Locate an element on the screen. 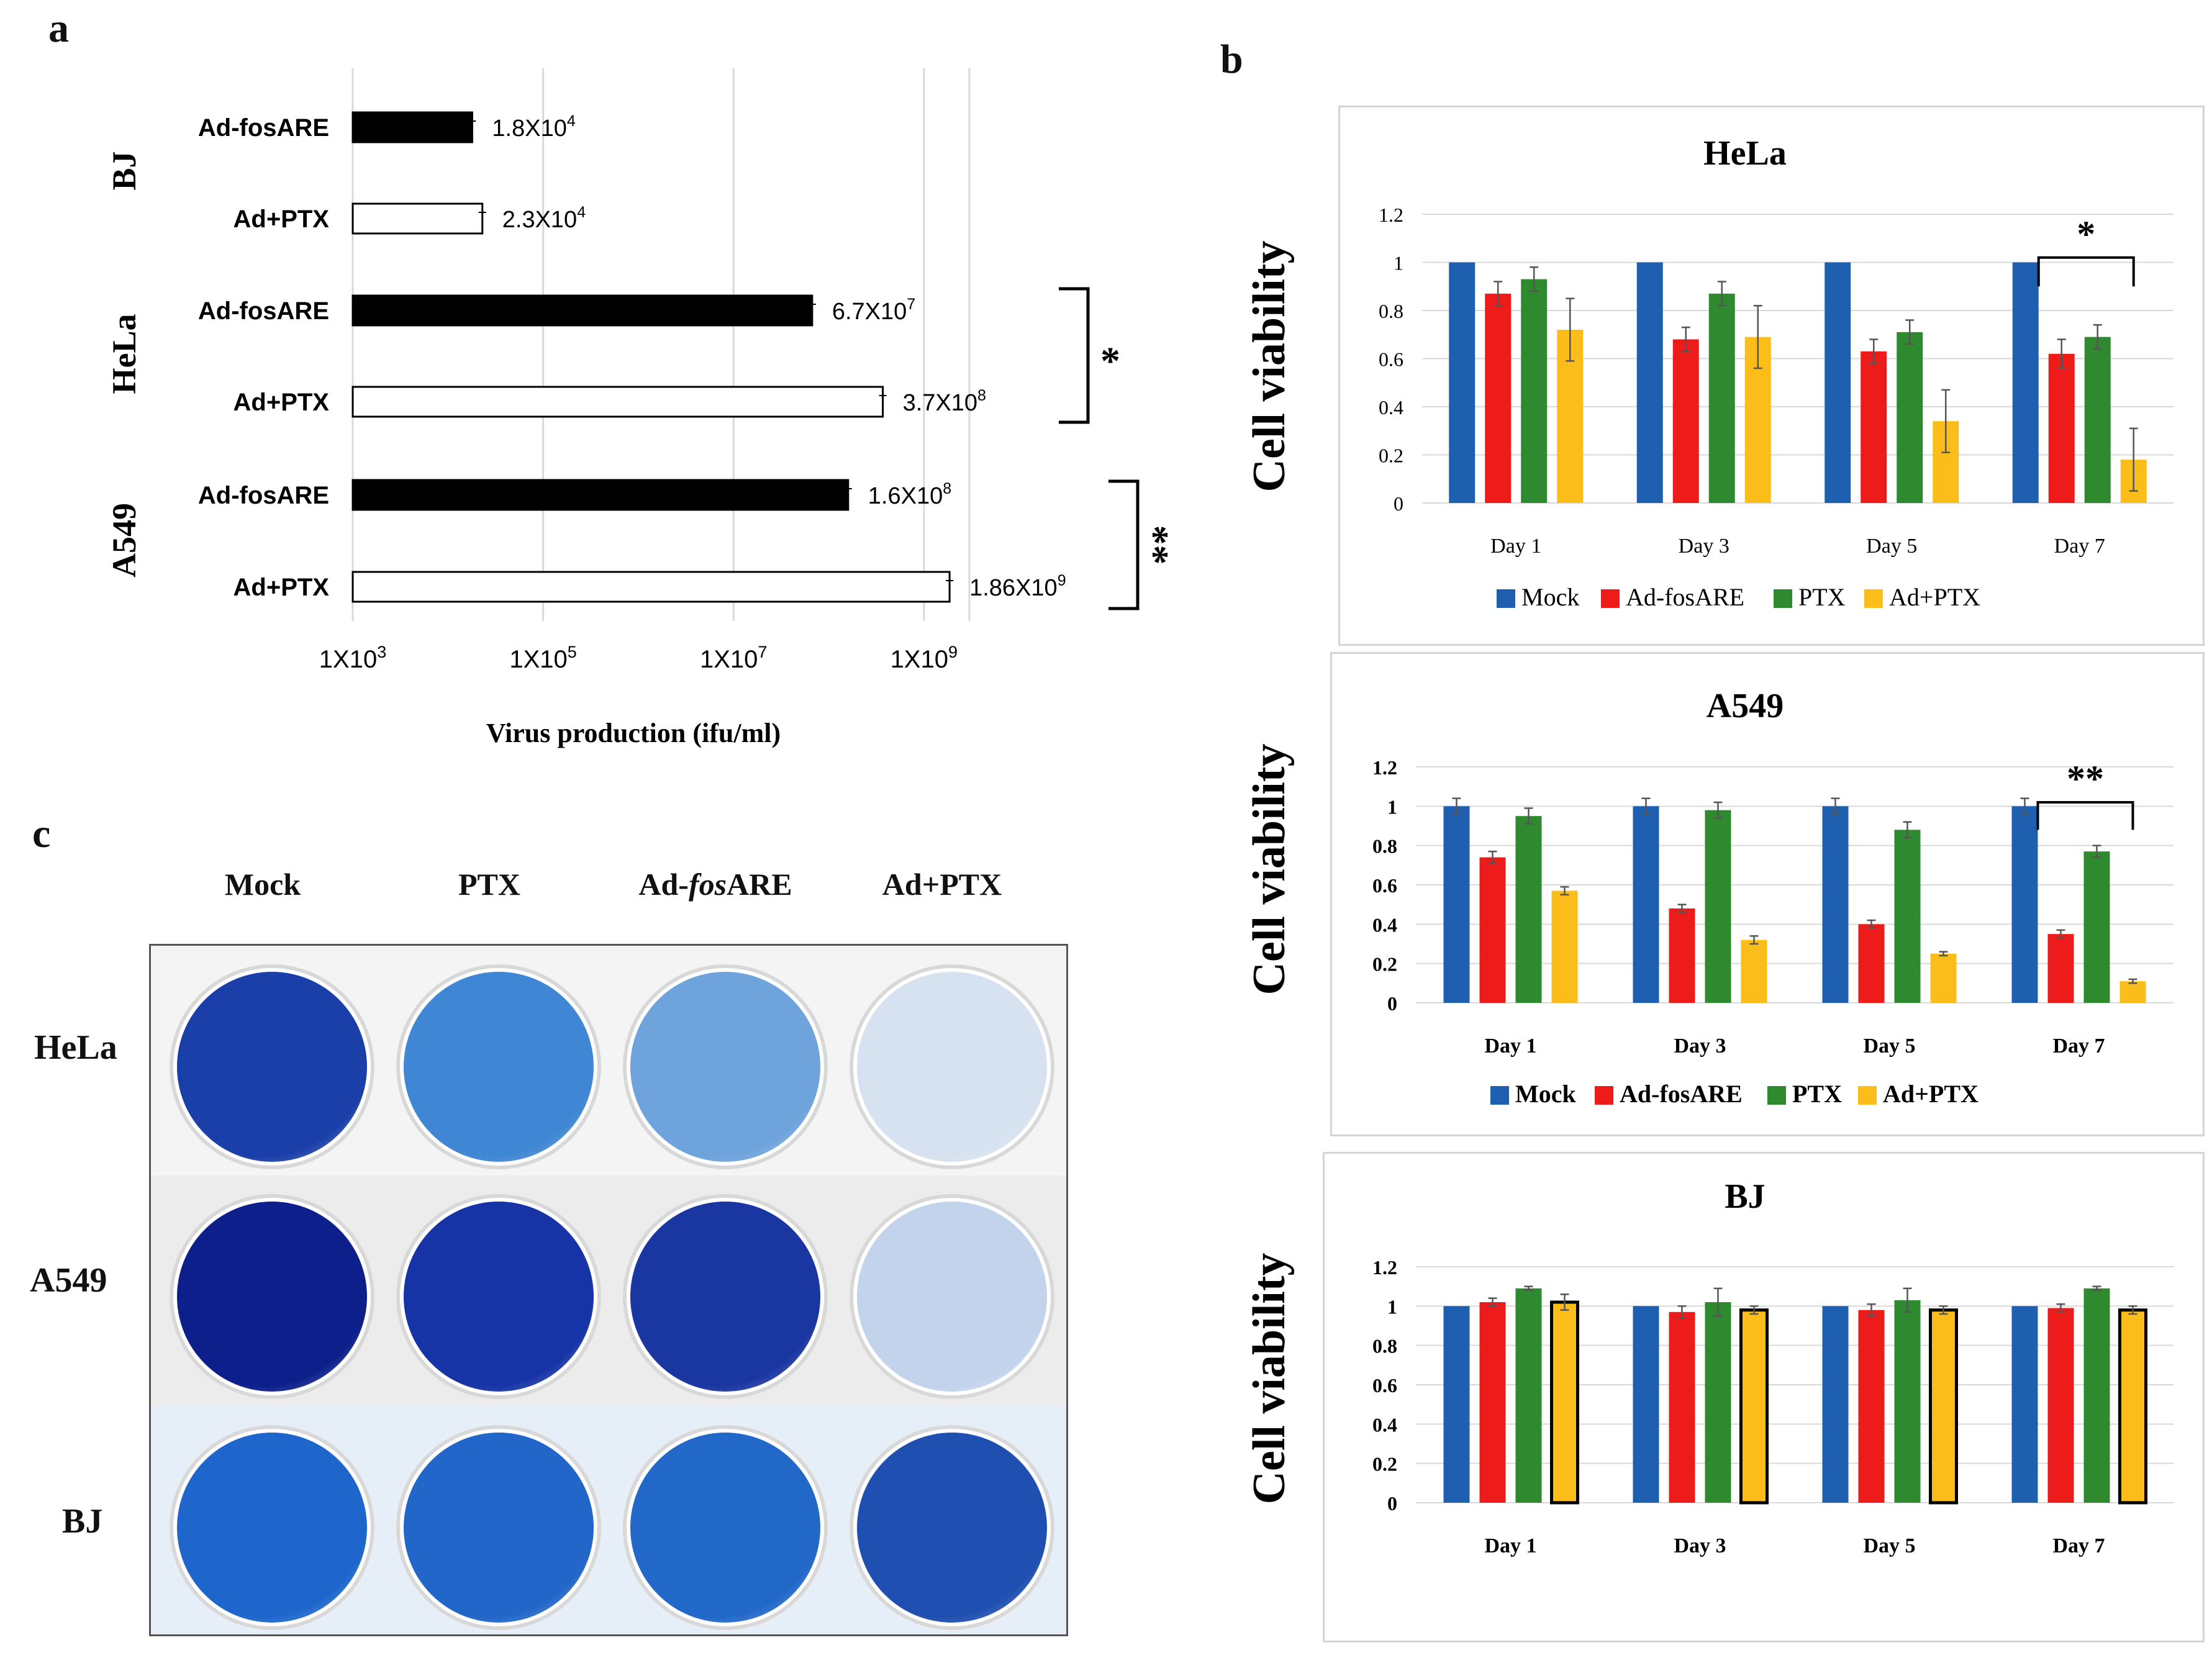 This screenshot has width=2212, height=1653. bar-value-base-5: 1.86X10 is located at coordinates (1014, 588).